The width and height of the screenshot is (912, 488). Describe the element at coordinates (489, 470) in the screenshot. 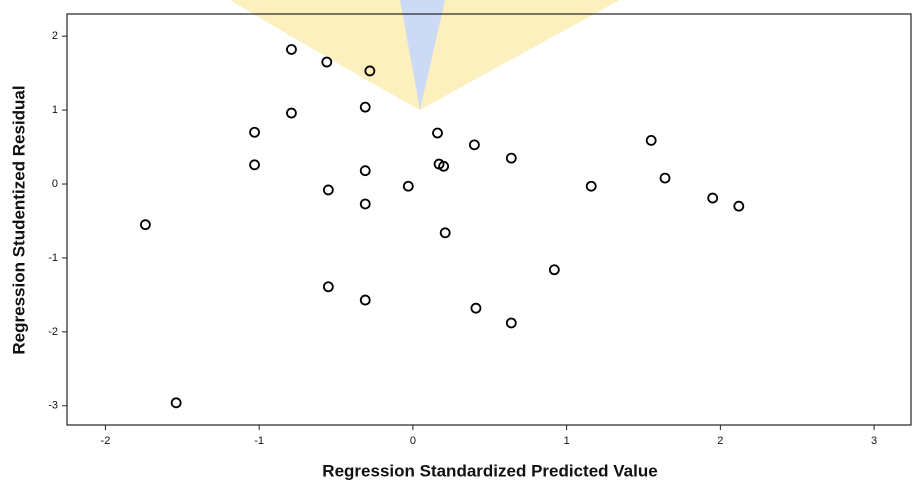

I see `x-axis-title: Regression Standardized Predicted Value` at that location.